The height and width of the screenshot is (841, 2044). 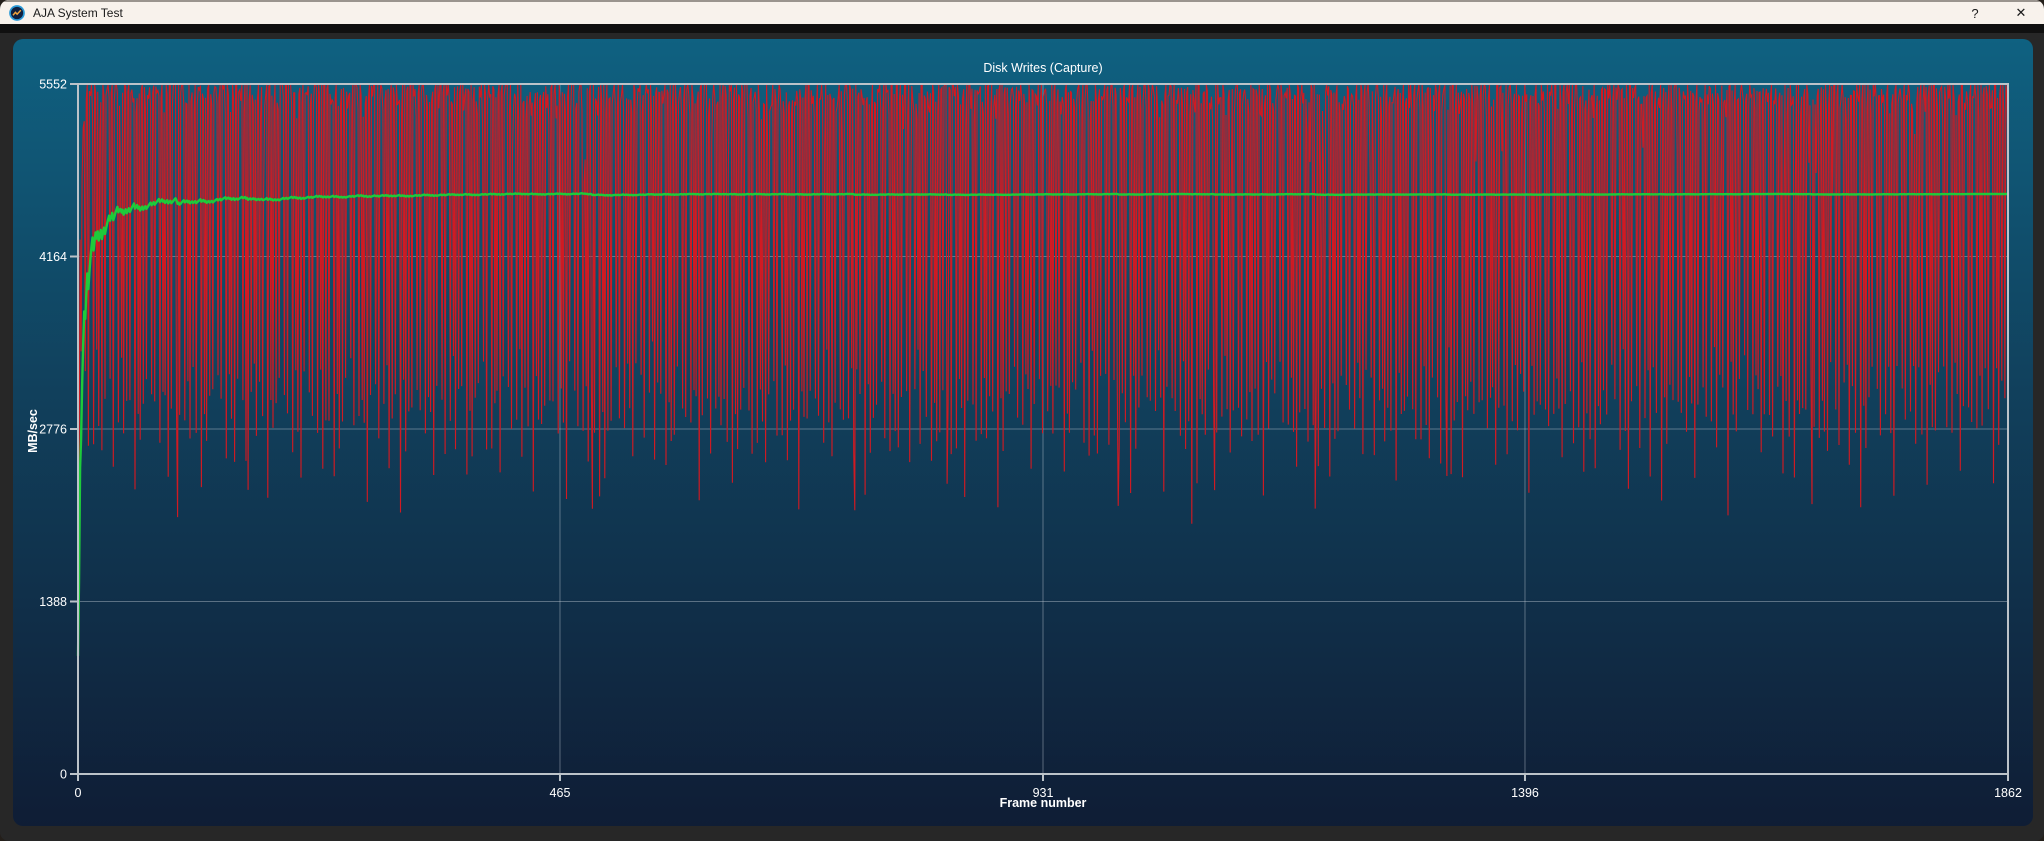 I want to click on frame-shadow, so click(x=1022, y=28).